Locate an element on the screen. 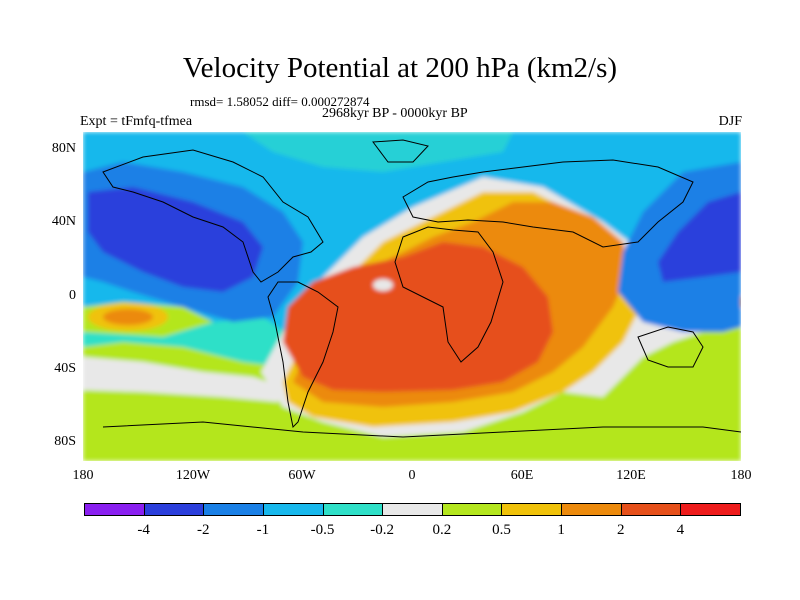 The height and width of the screenshot is (600, 800). lat-tick-label: 40S is located at coordinates (65, 368).